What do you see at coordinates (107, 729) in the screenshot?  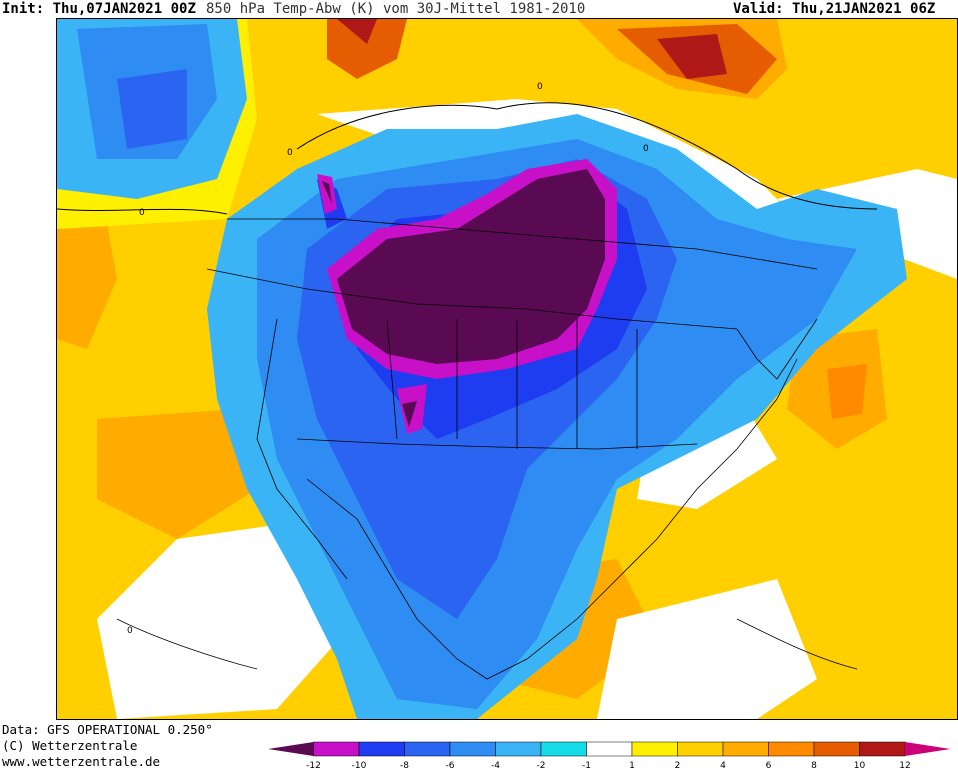 I see `data-source: Data: GFS OPERATIONAL 0.250°` at bounding box center [107, 729].